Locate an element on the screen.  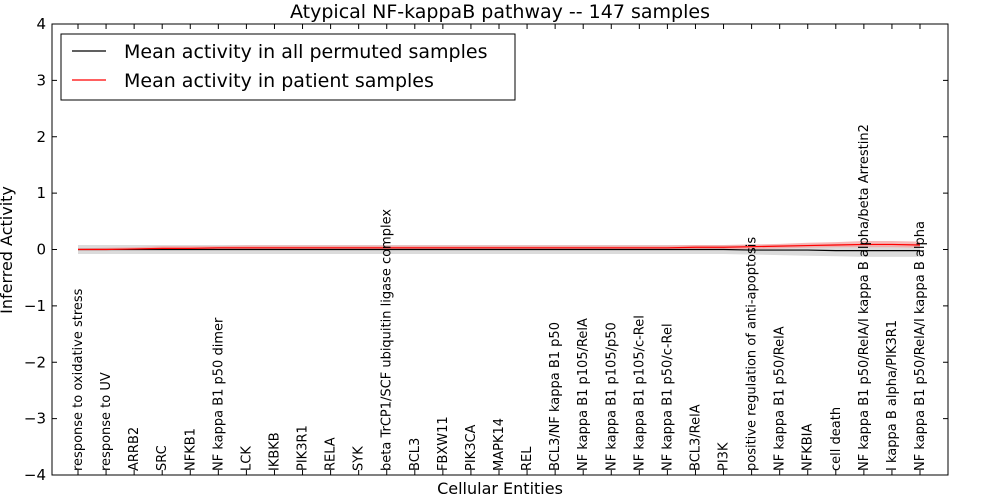
legend-label-patient: Mean activity in patient samples is located at coordinates (279, 81).